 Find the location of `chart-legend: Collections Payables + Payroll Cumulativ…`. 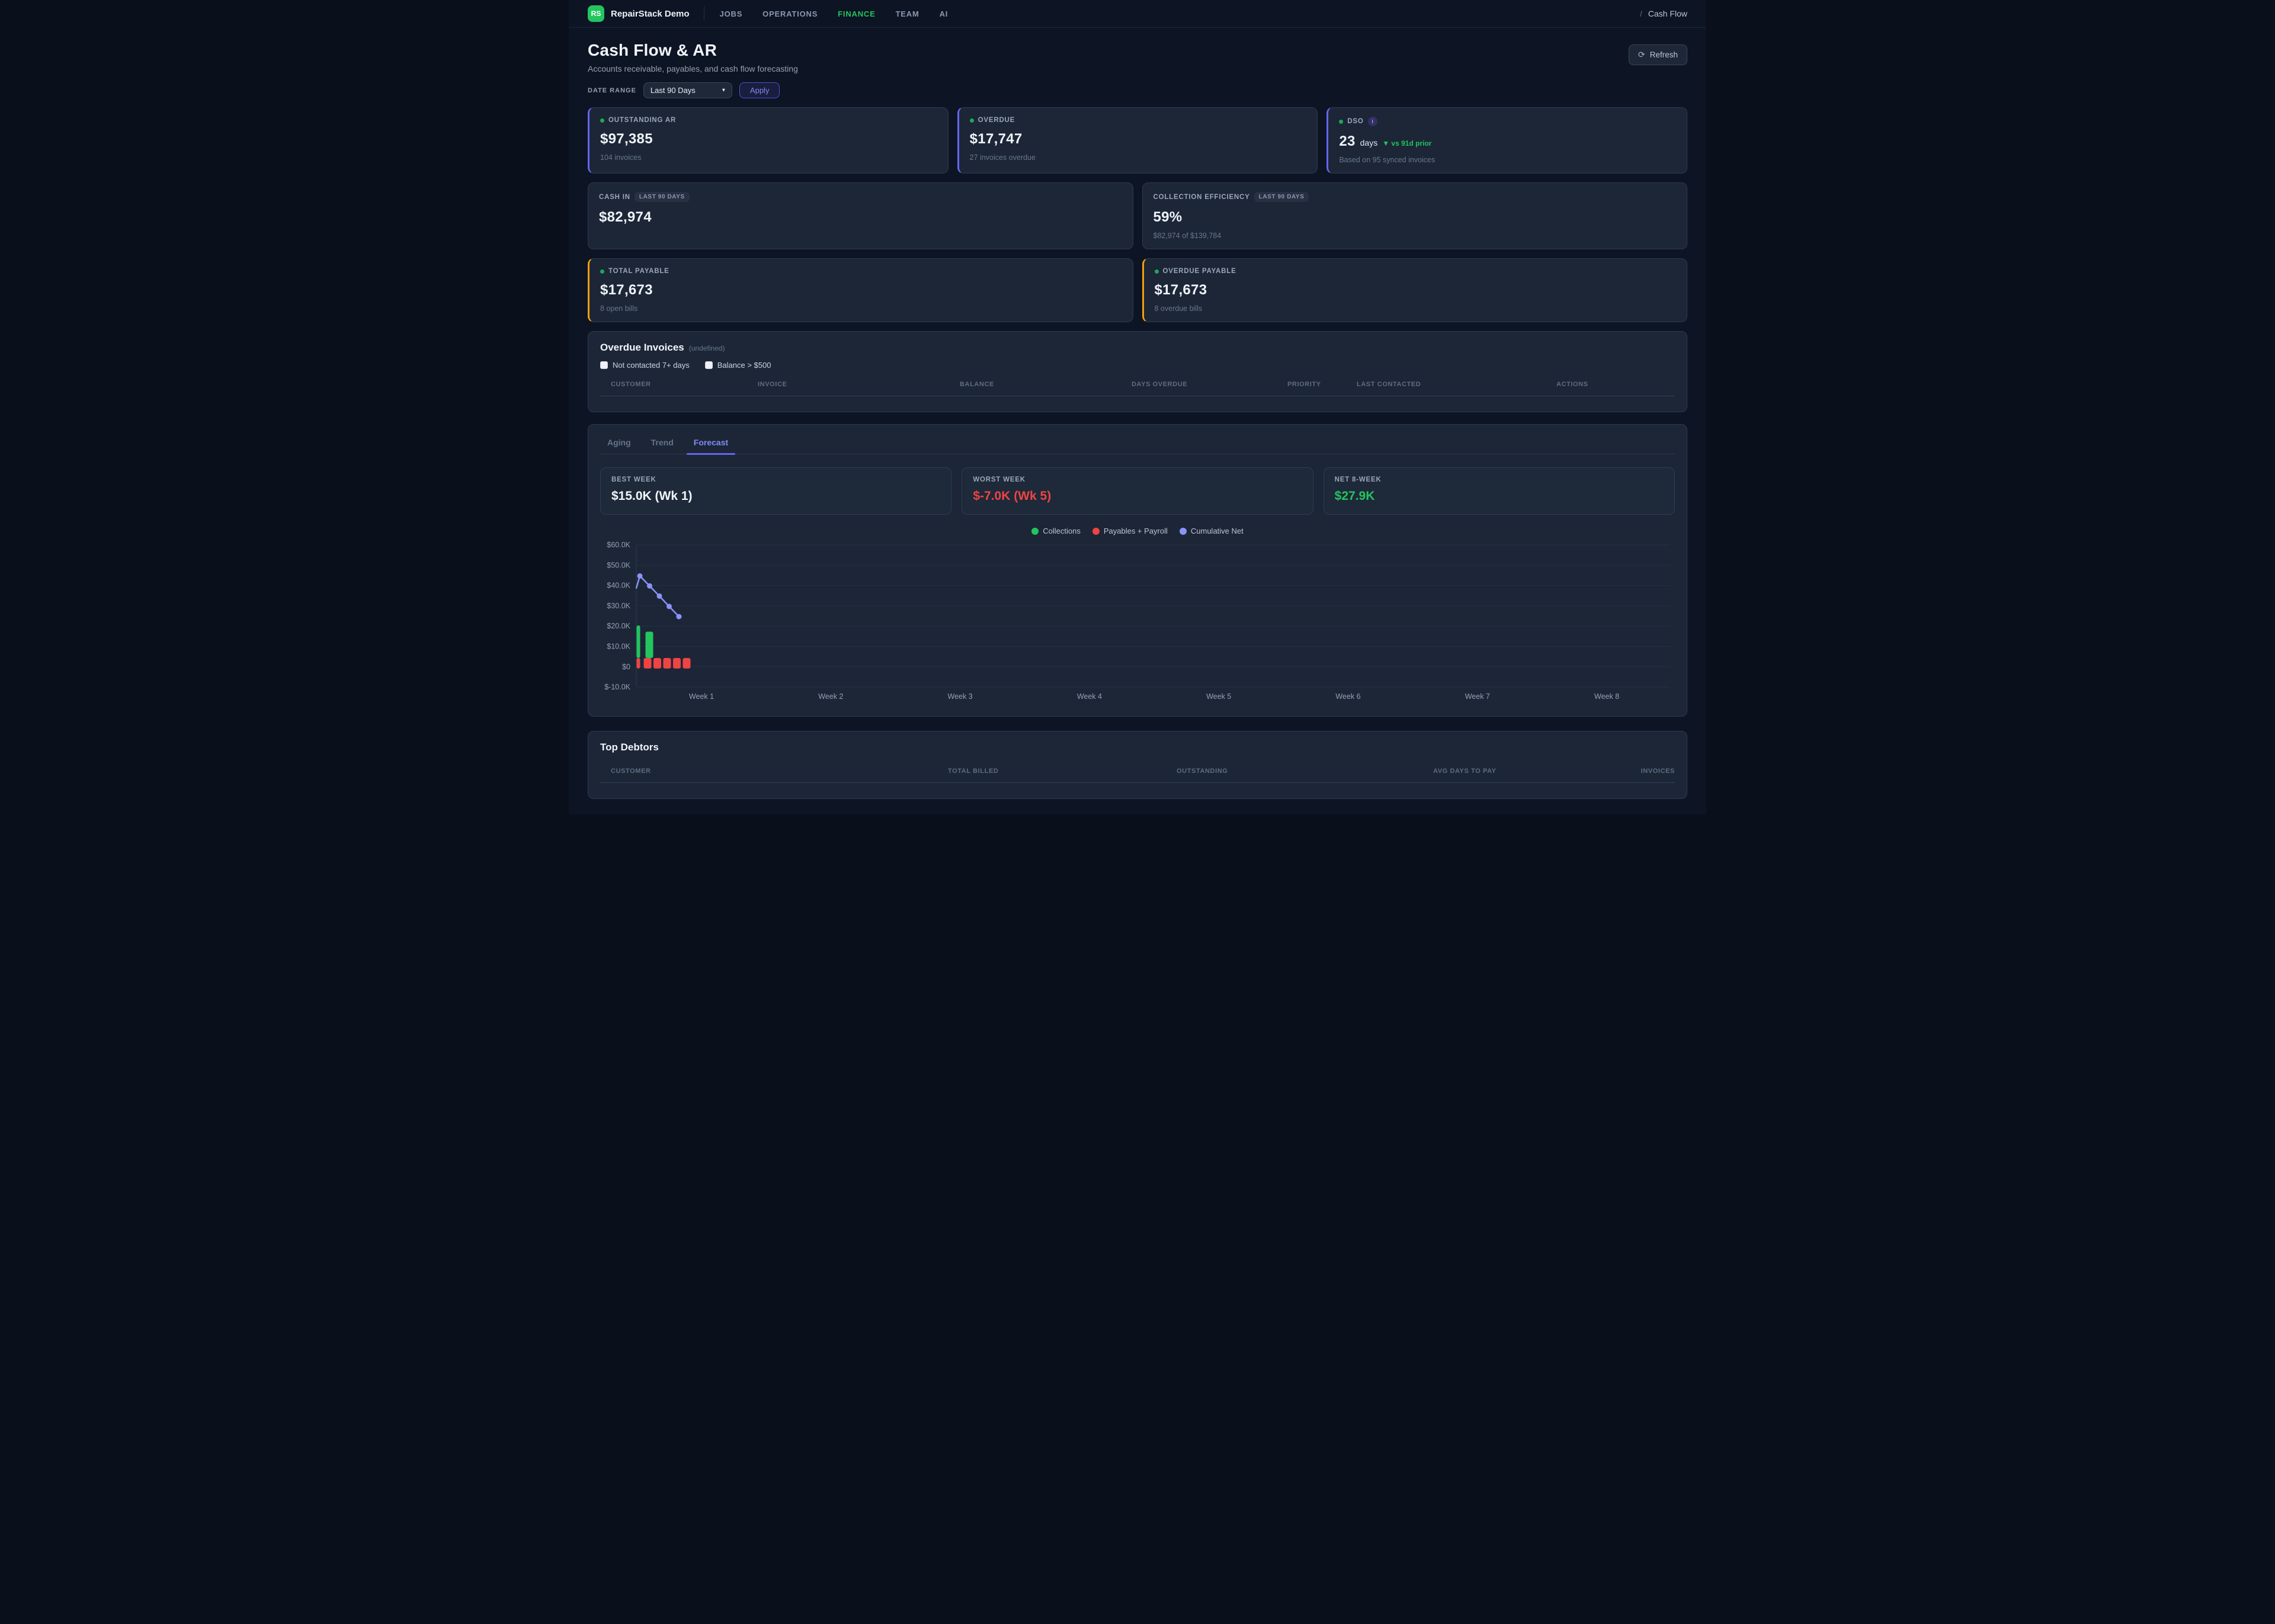

chart-legend: Collections Payables + Payroll Cumulativ… is located at coordinates (1137, 531).